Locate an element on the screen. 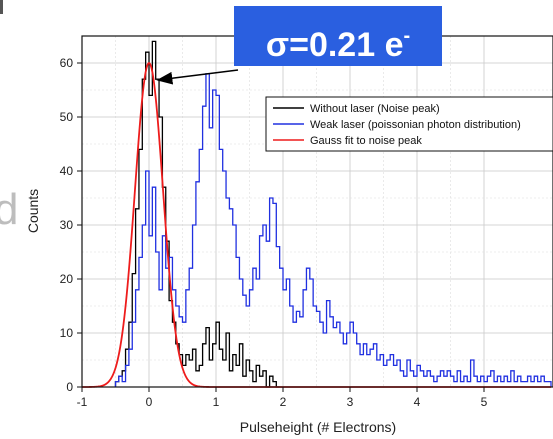  y-tick-label: 50 is located at coordinates (67, 117).